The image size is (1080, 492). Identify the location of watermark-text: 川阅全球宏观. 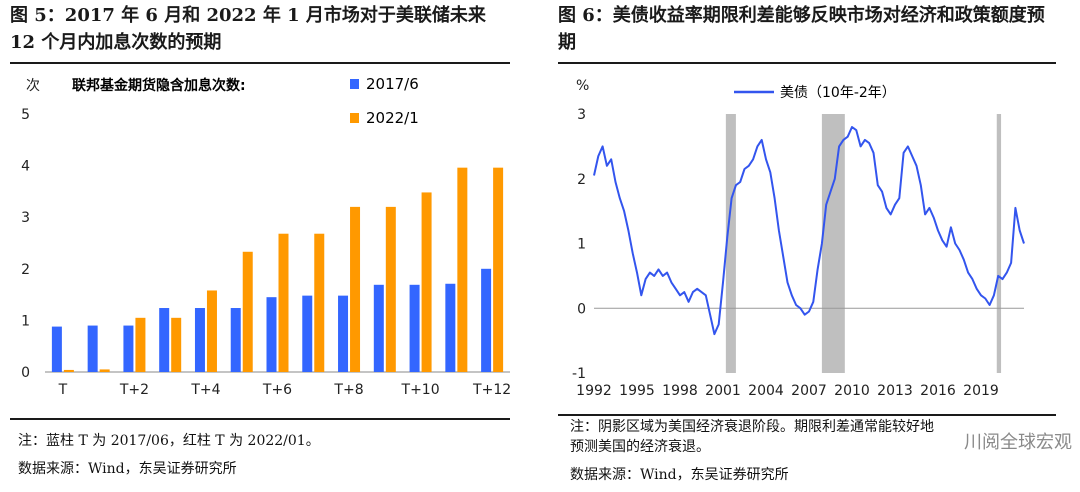
(1018, 442).